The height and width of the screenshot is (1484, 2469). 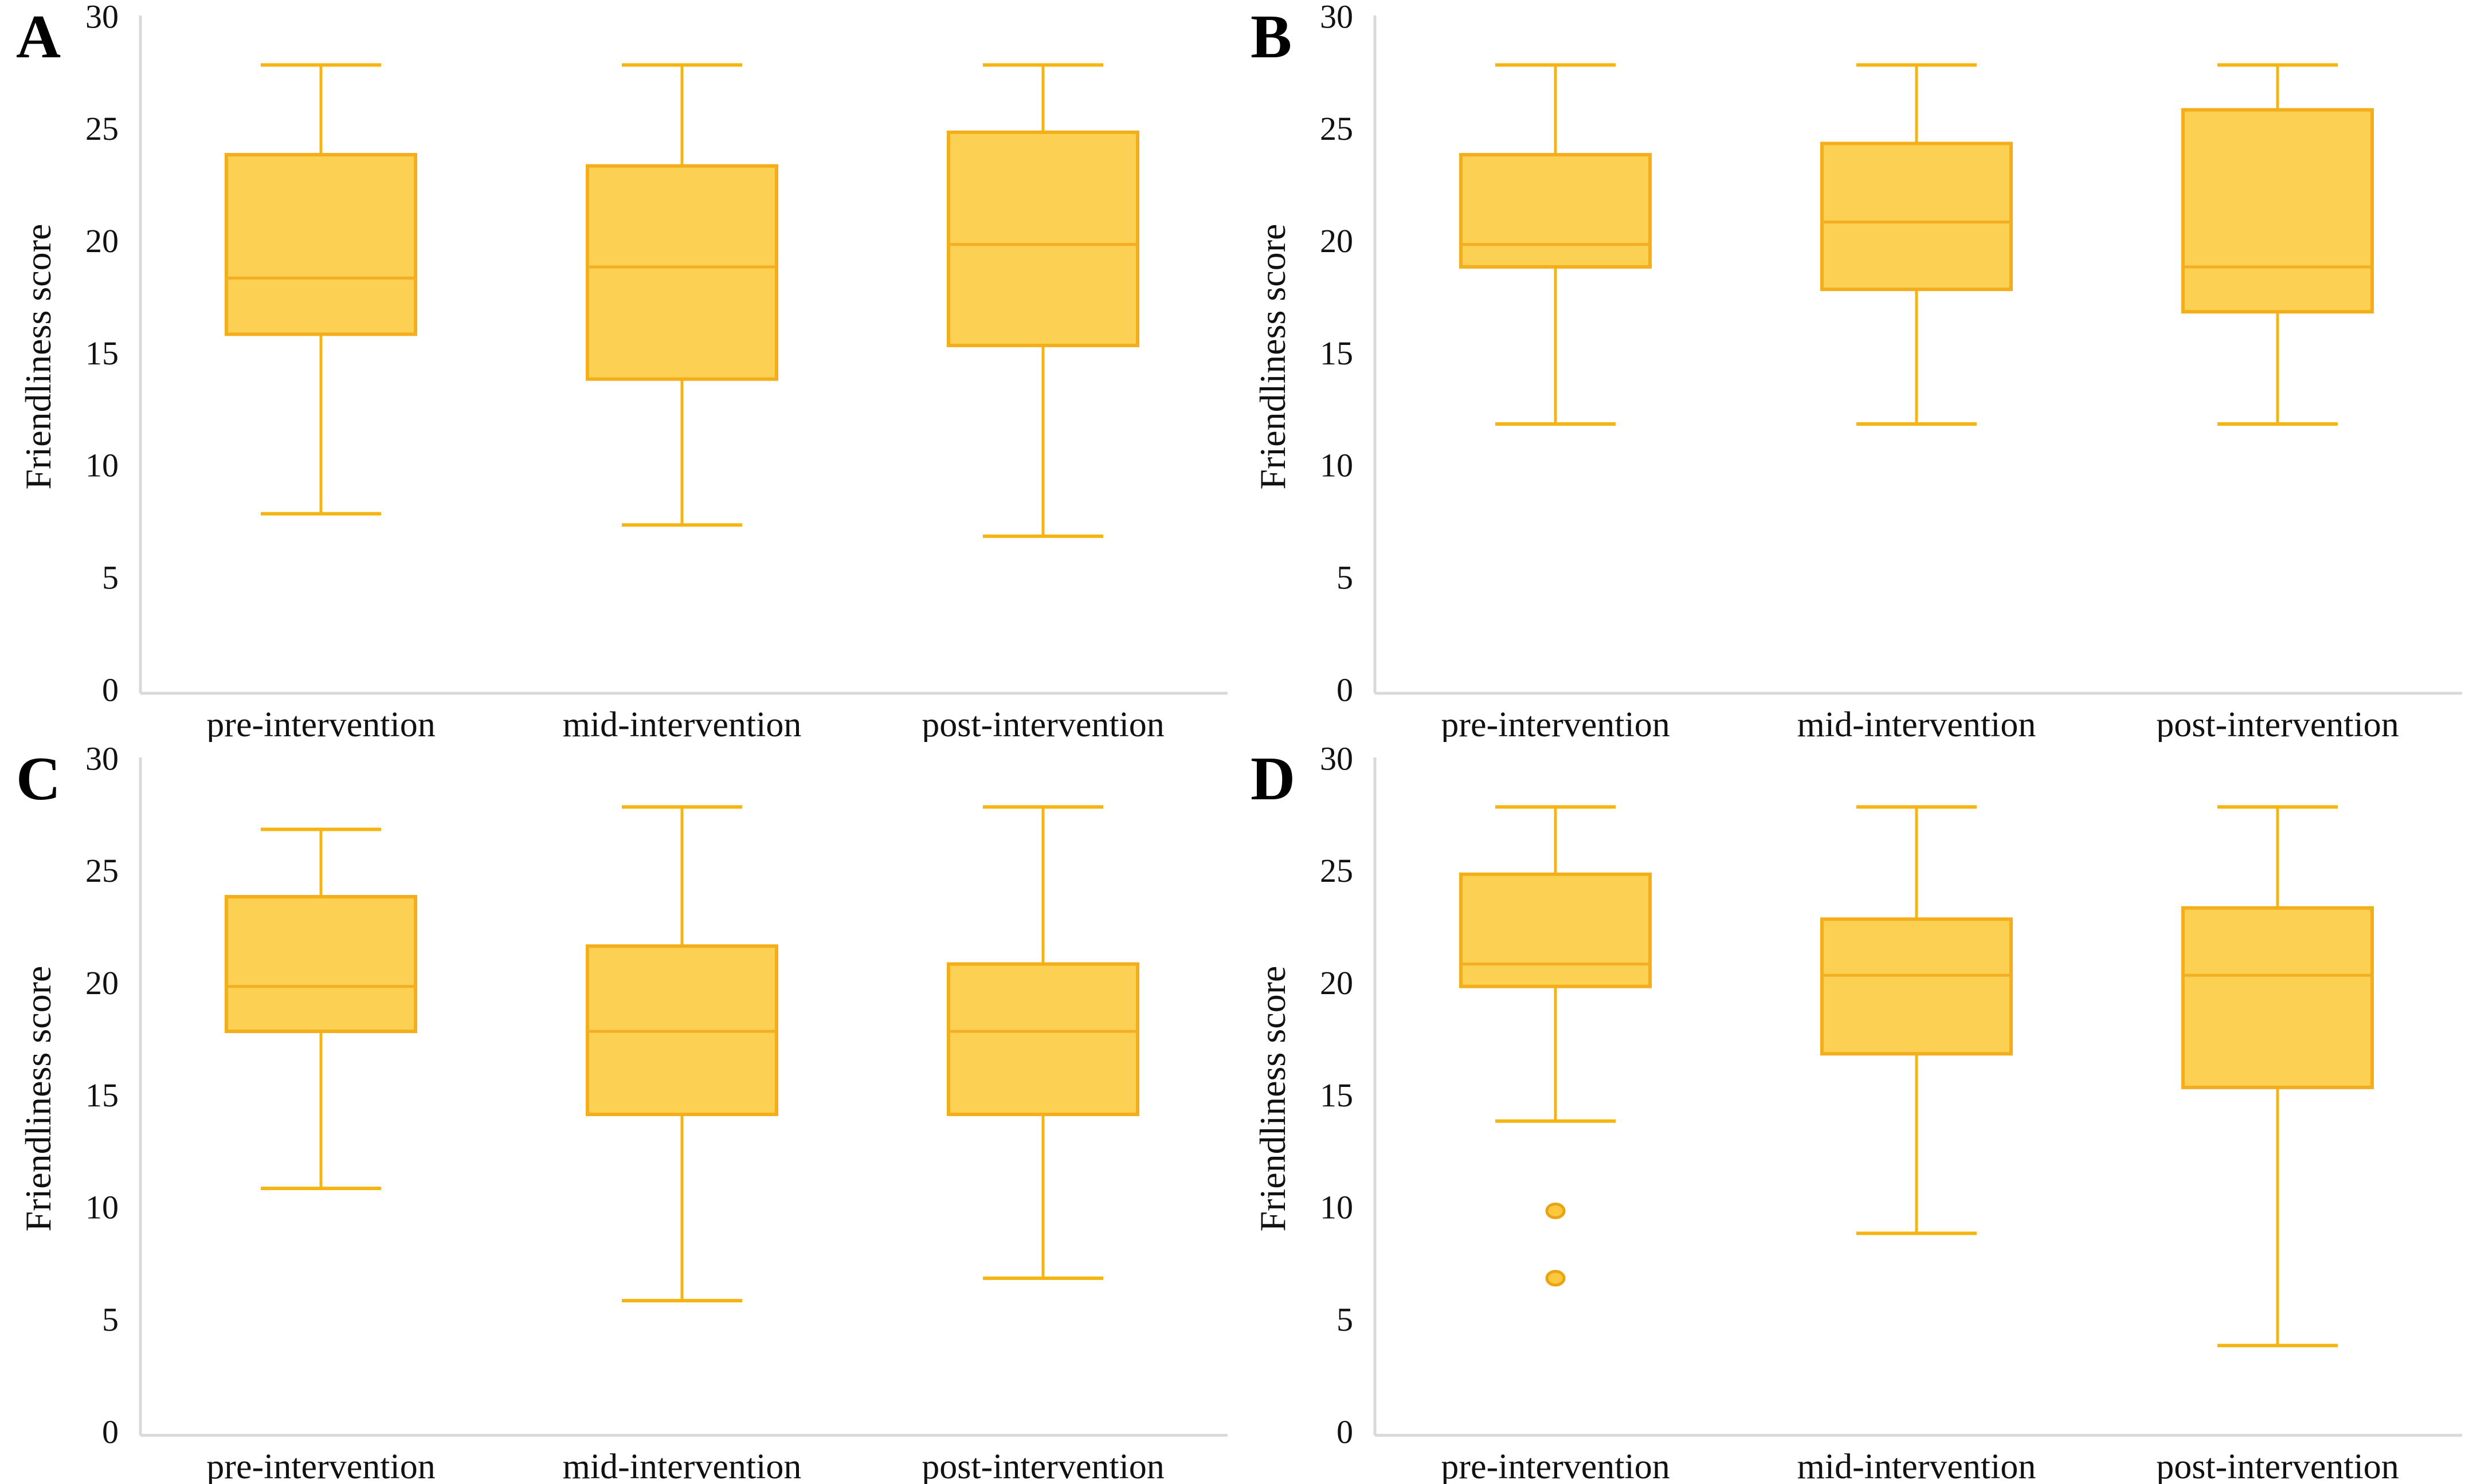 I want to click on panel-letter: B, so click(x=1271, y=37).